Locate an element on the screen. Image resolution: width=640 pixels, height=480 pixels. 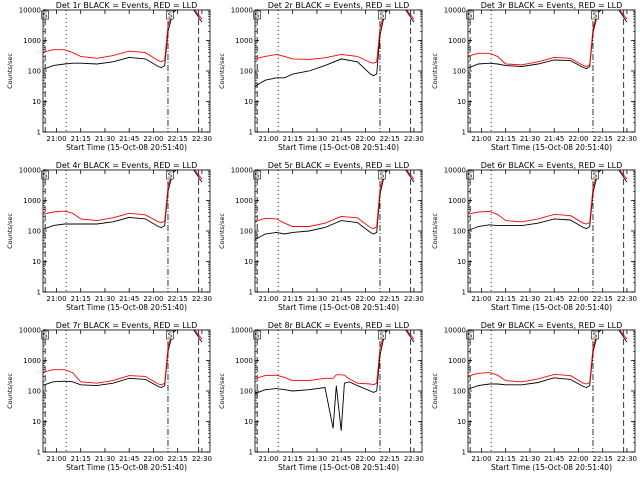
panel-title: Det 9r BLACK = Events, RED = LLD is located at coordinates (552, 325).